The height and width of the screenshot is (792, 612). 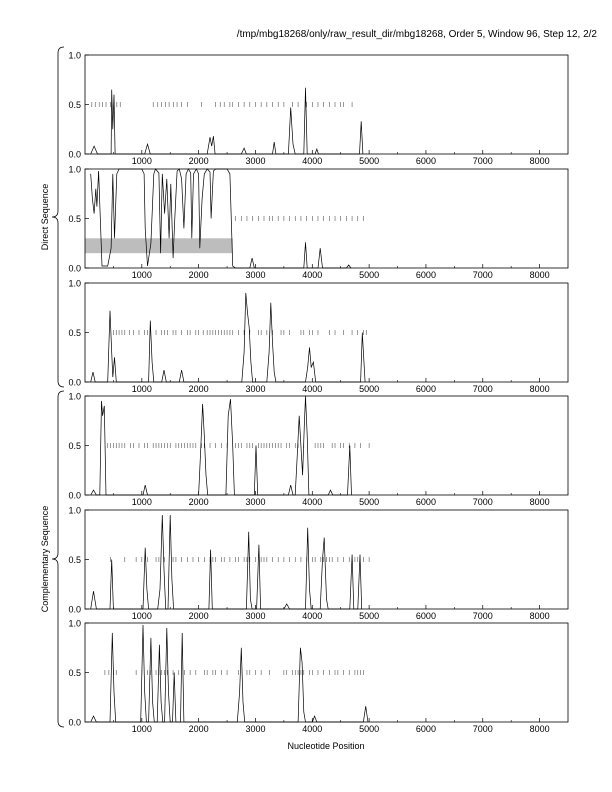 I want to click on x-axis-label: Nucleotide Position, so click(x=325, y=746).